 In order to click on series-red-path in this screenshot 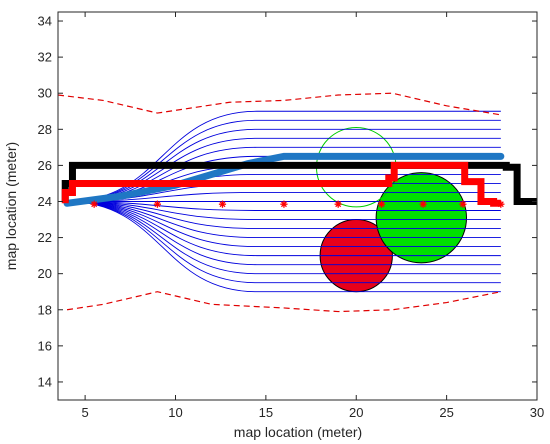, I will do `click(281, 184)`.